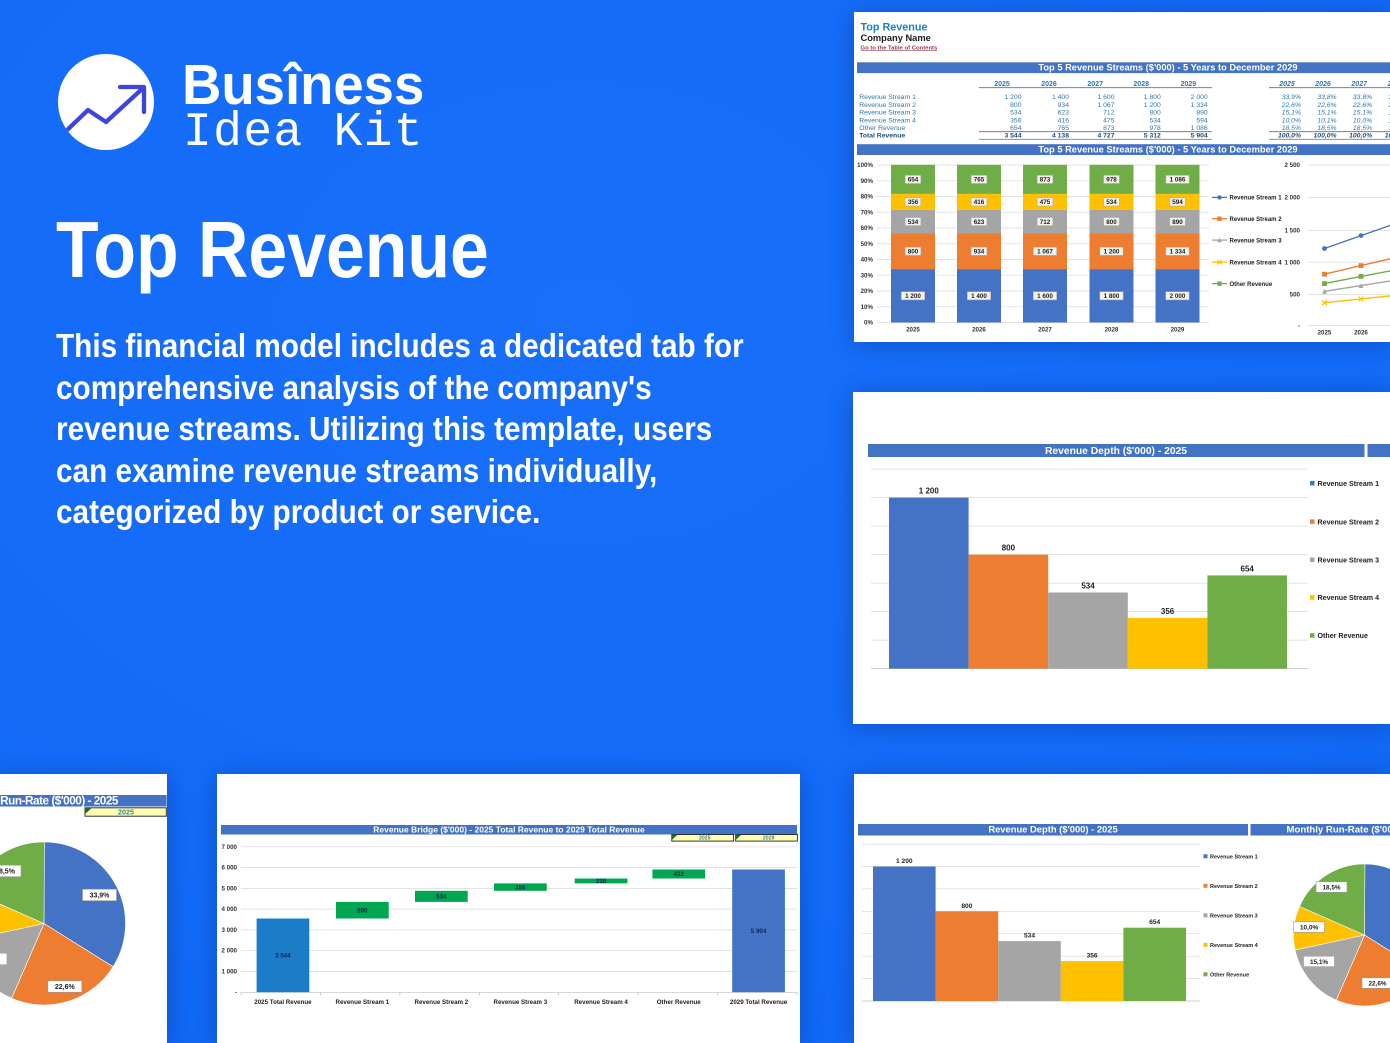 The image size is (1390, 1043). I want to click on svg-text: 2029, so click(1178, 330).